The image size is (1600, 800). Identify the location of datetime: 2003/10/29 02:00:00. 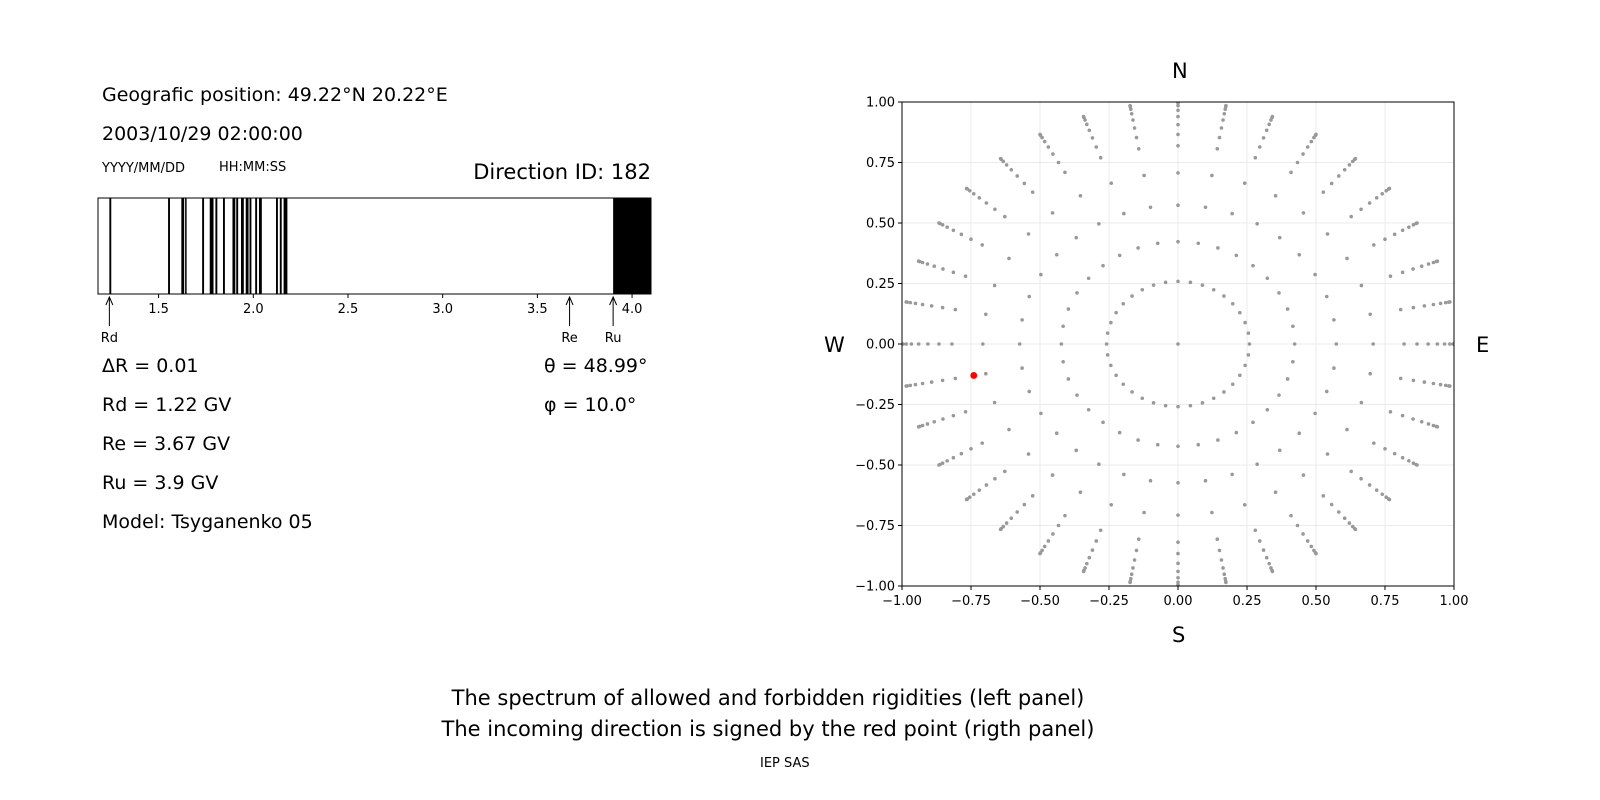
(202, 134).